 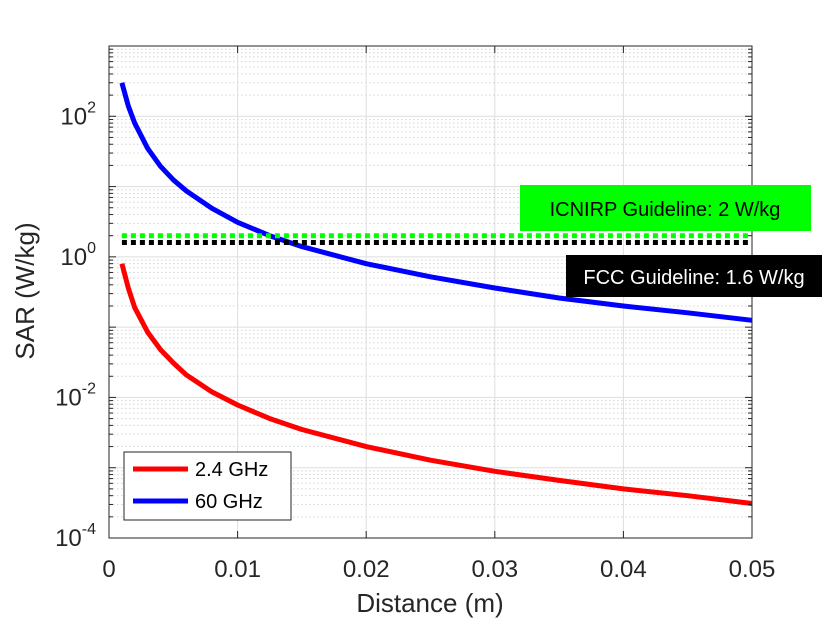 I want to click on y-tick-label: 10⁻², so click(x=75, y=395).